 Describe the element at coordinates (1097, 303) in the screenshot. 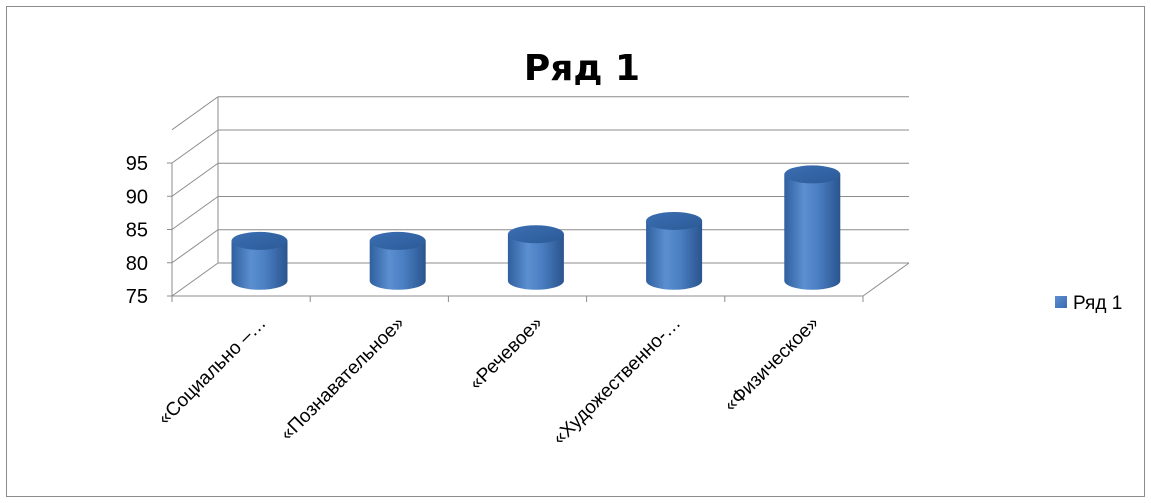

I see `legend-label: Ряд 1` at that location.